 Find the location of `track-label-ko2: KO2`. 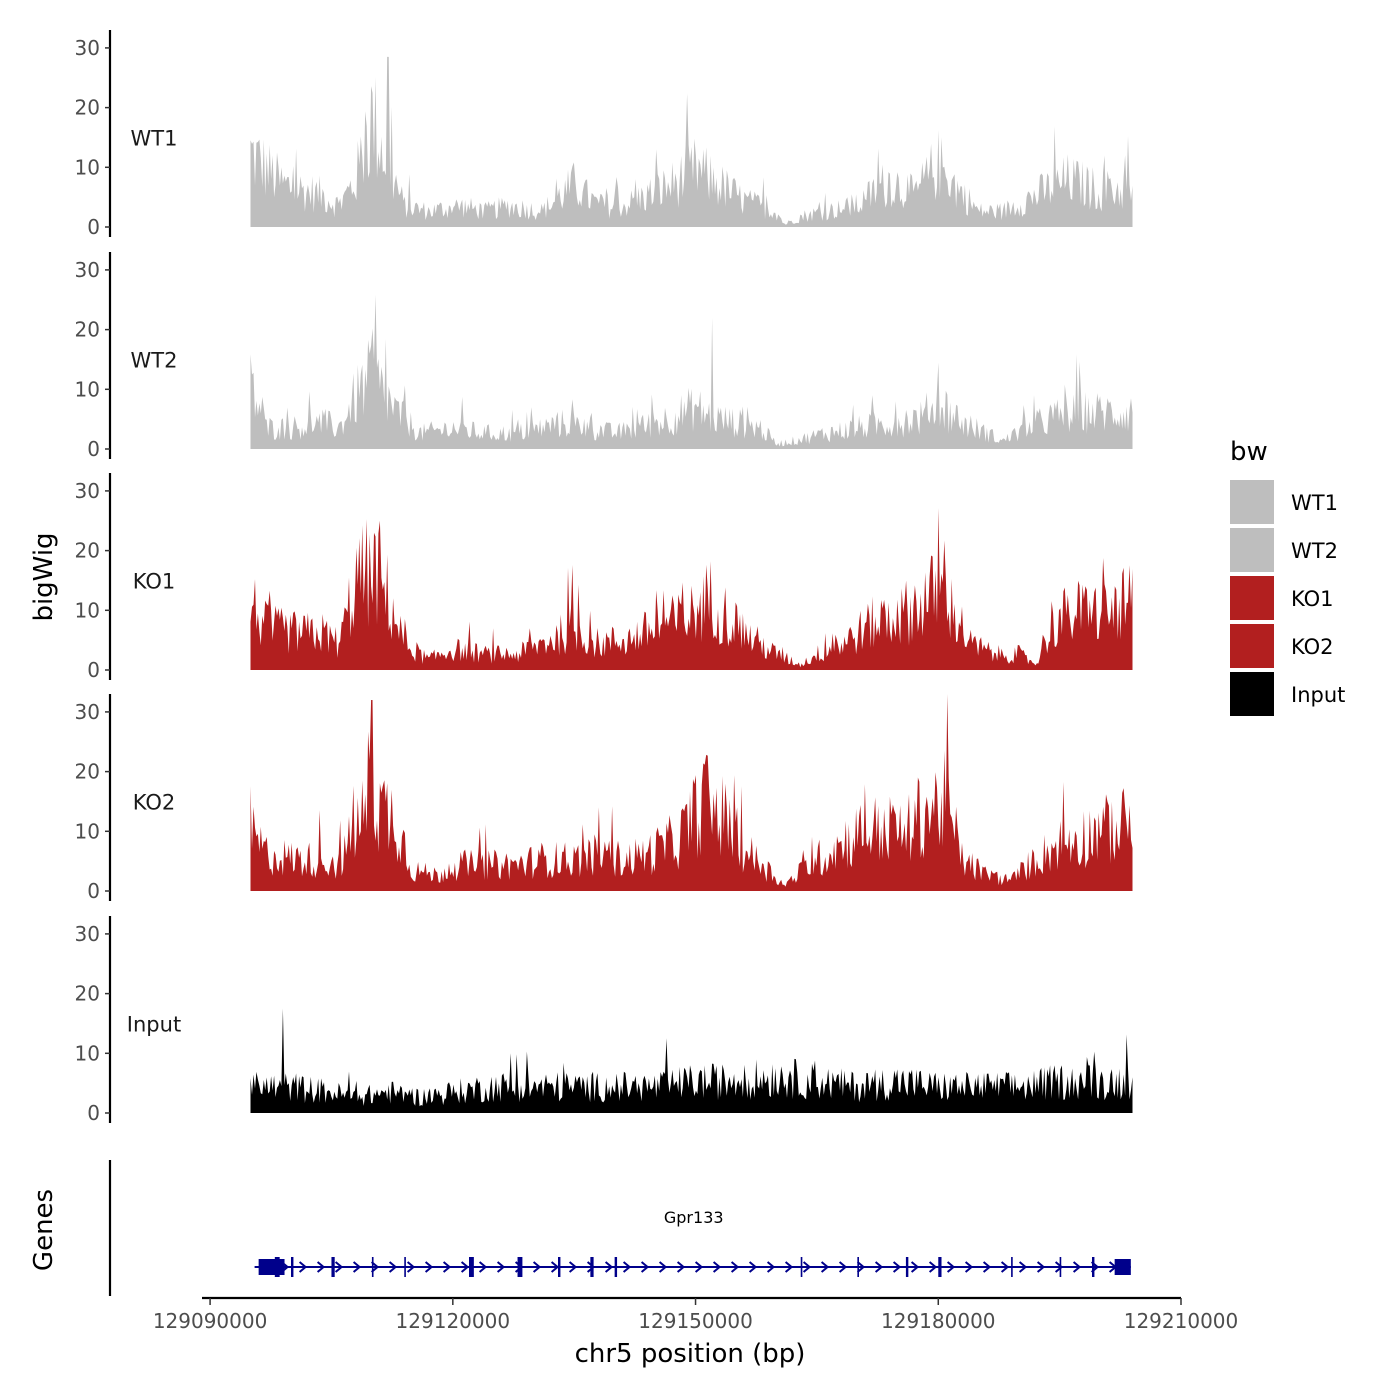

track-label-ko2: KO2 is located at coordinates (154, 802).